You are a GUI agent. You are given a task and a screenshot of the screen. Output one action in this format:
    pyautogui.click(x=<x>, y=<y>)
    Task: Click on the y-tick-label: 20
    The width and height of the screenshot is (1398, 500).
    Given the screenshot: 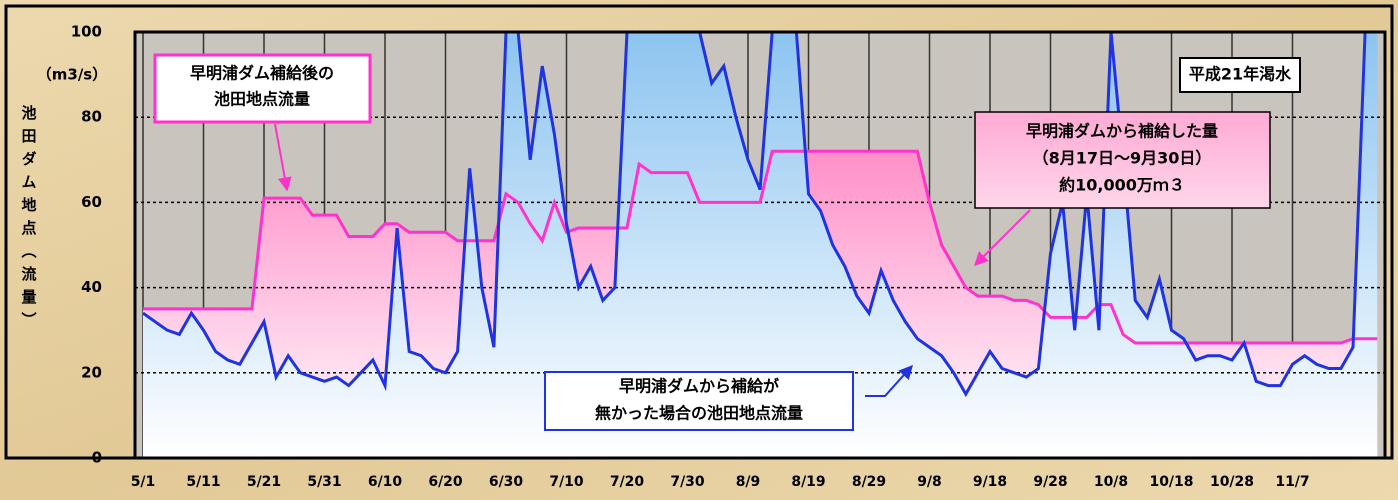 What is the action you would take?
    pyautogui.click(x=91, y=372)
    